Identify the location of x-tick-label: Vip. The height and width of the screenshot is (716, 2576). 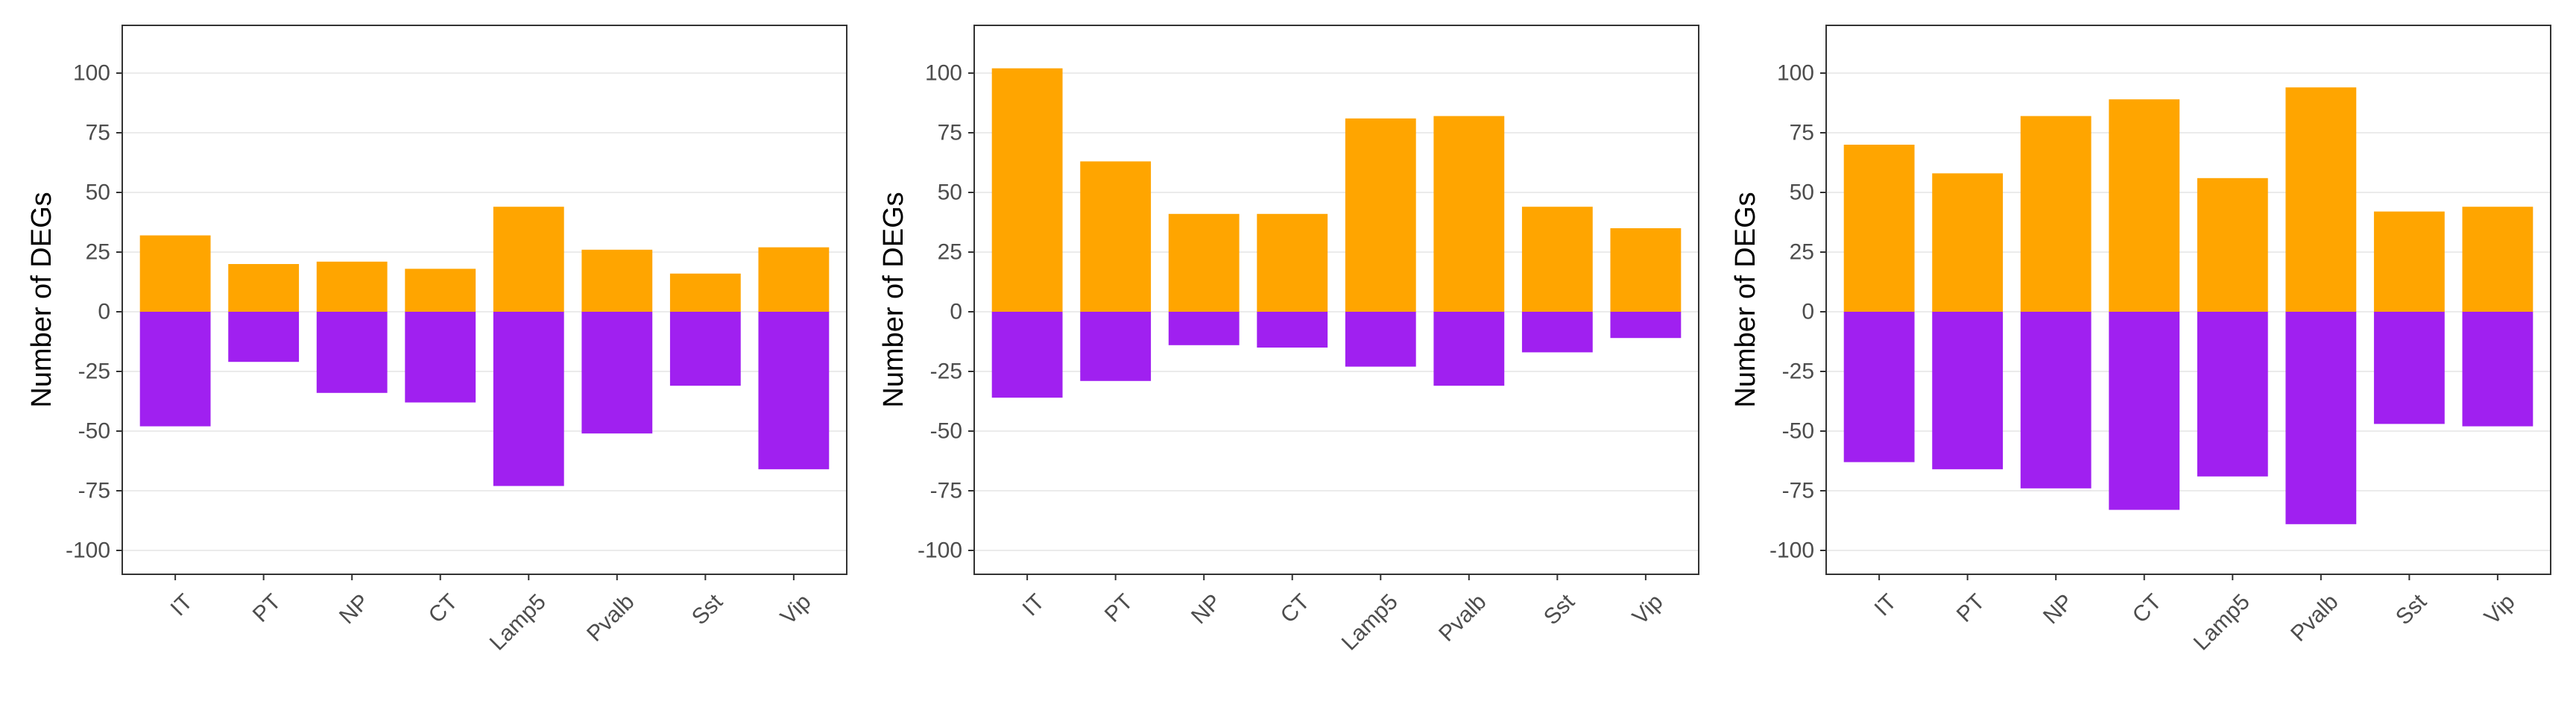
(1648, 609).